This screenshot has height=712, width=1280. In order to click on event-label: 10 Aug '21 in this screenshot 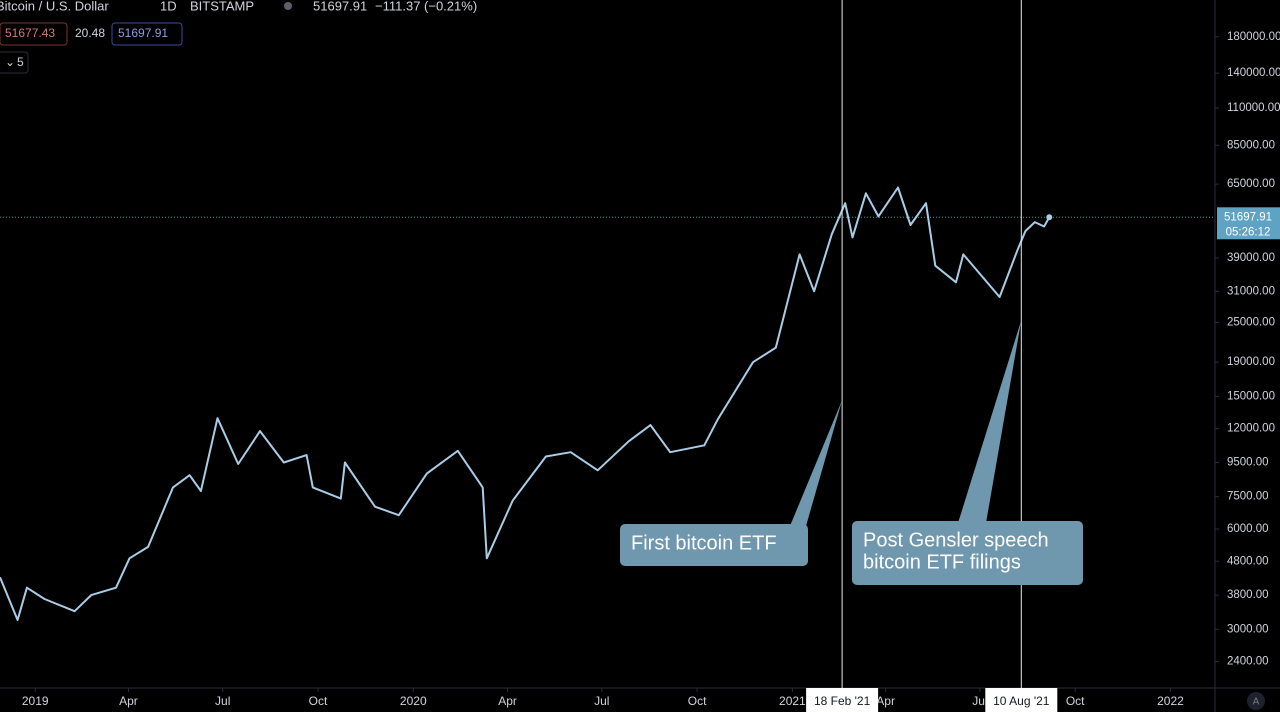, I will do `click(1021, 701)`.